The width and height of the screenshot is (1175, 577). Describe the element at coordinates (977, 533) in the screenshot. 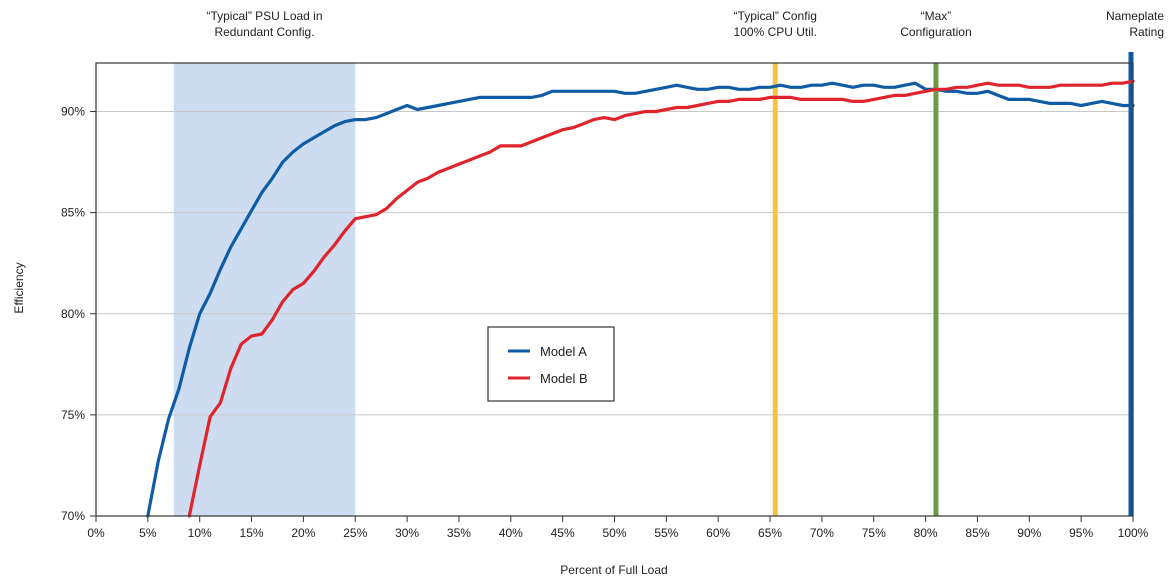

I see `x-tick-label-17: 85%` at that location.